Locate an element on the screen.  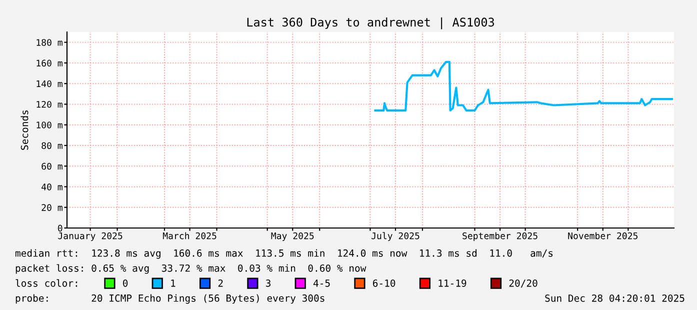
y-tick-label: 140 m is located at coordinates (49, 84).